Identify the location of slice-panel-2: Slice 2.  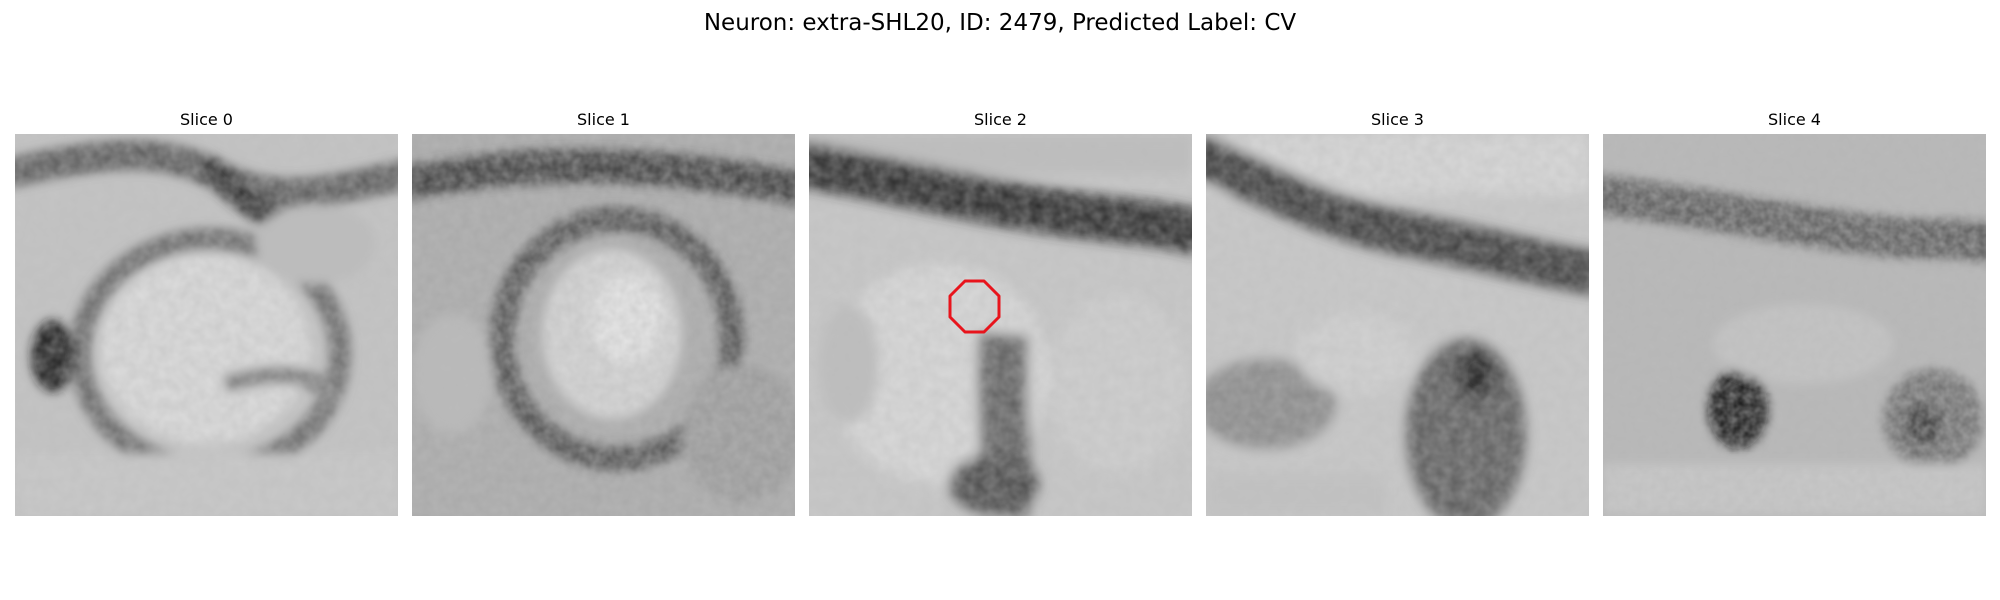
(1000, 312).